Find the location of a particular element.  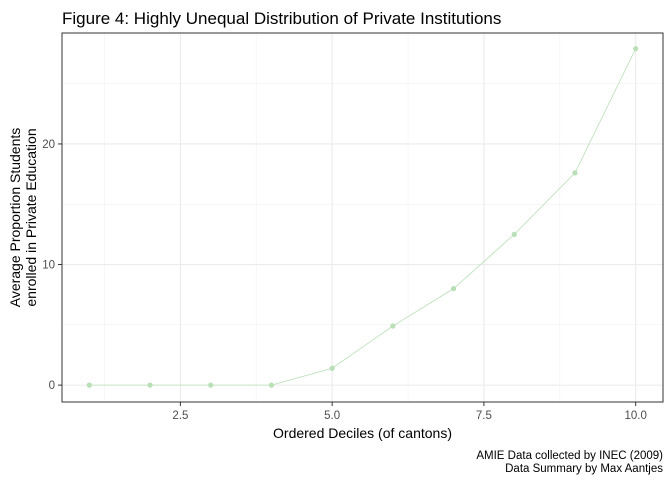

x-tick-label: 10.0 is located at coordinates (635, 416).